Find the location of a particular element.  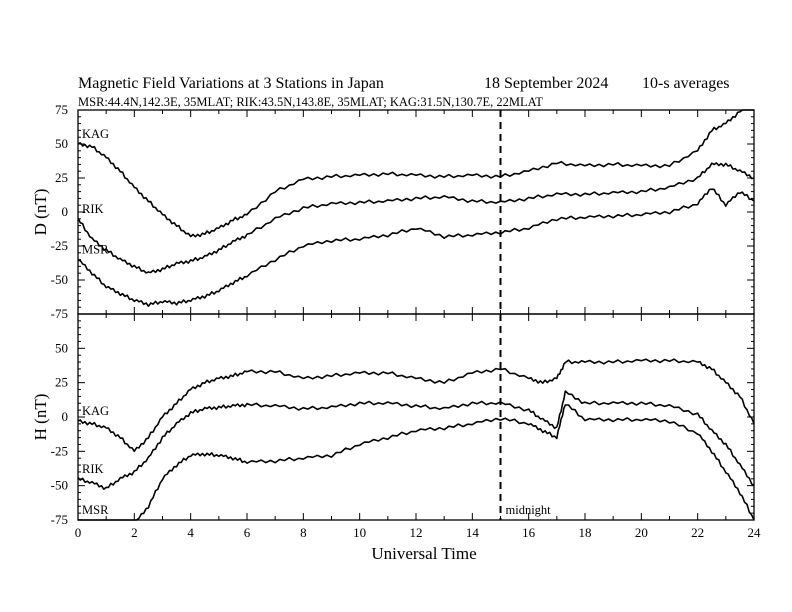

x-tick-label: 16 is located at coordinates (529, 532).